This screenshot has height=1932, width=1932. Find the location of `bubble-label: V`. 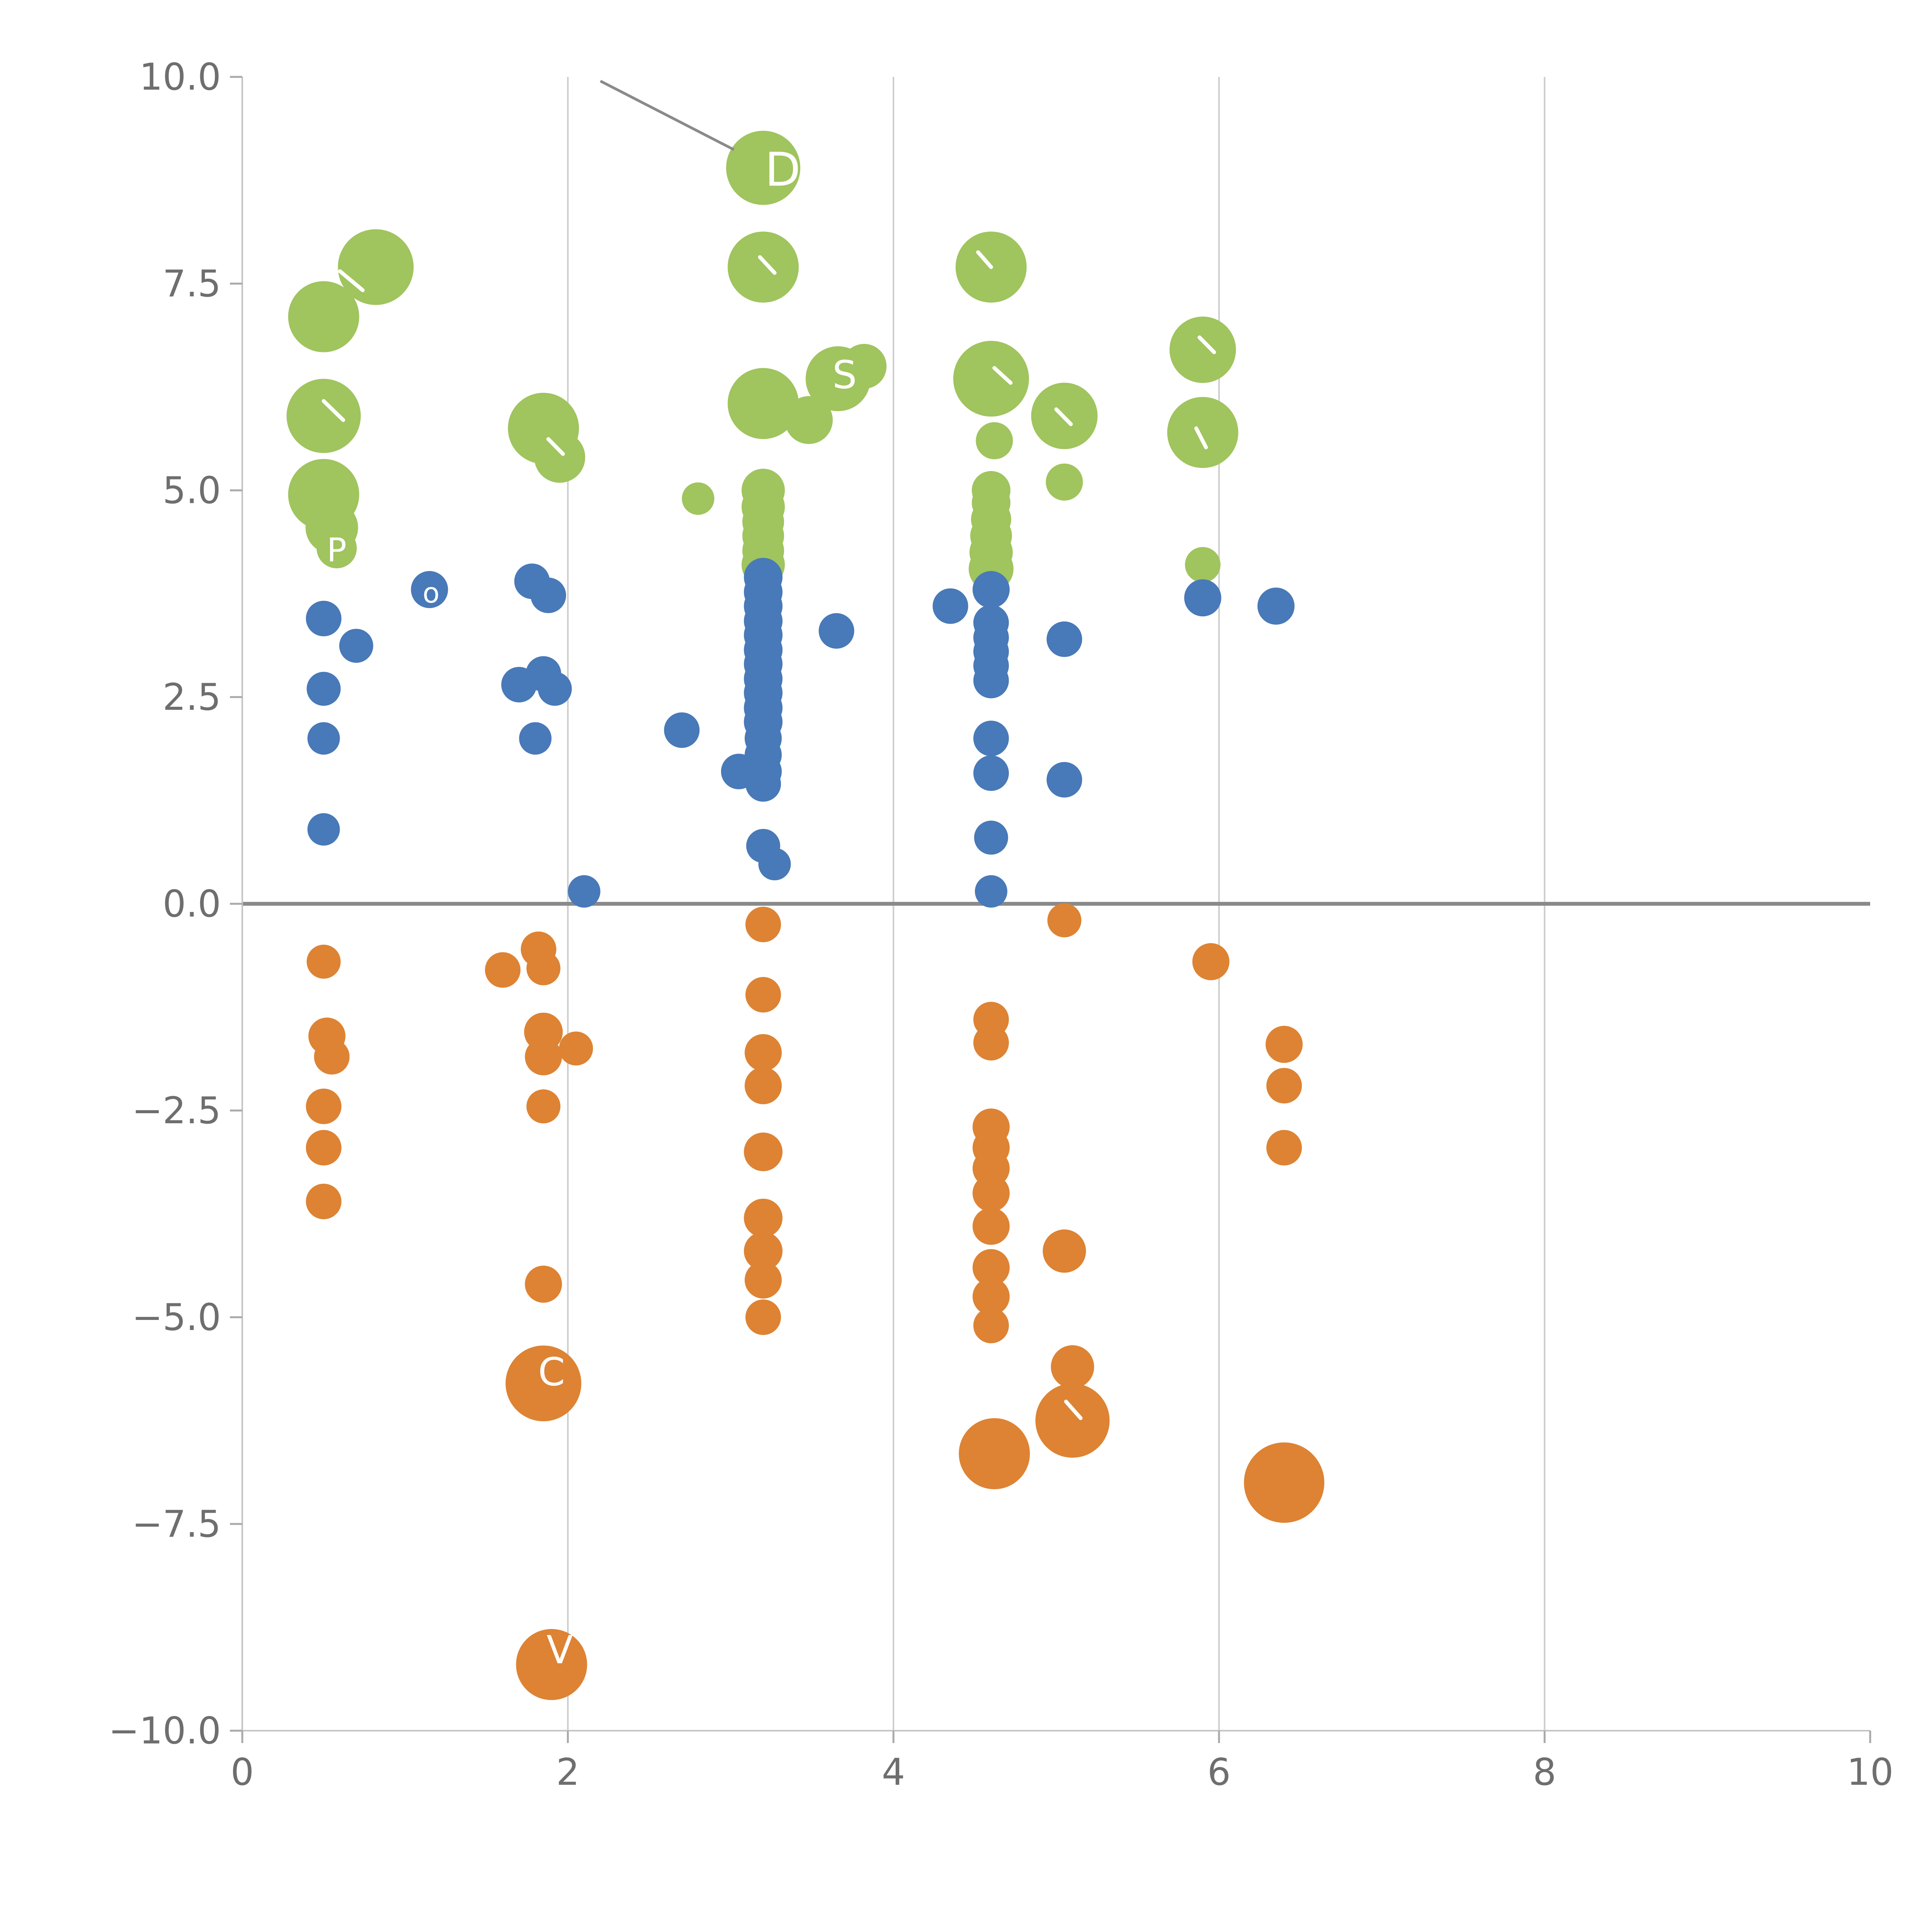

bubble-label: V is located at coordinates (560, 1650).